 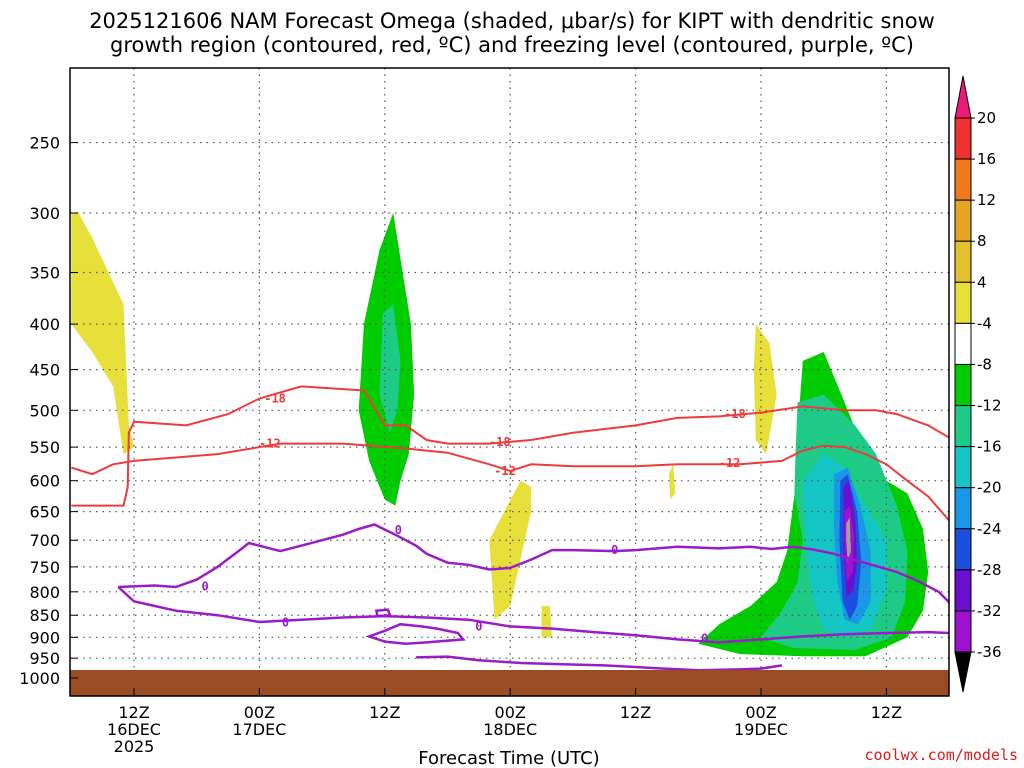 I want to click on x-tick-label: 16DEC, so click(x=134, y=729).